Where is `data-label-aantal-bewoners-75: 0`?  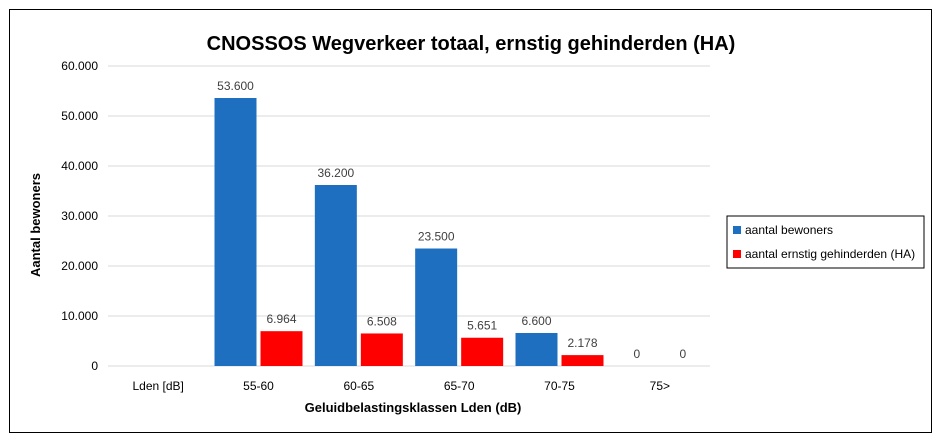 data-label-aantal-bewoners-75: 0 is located at coordinates (636, 354).